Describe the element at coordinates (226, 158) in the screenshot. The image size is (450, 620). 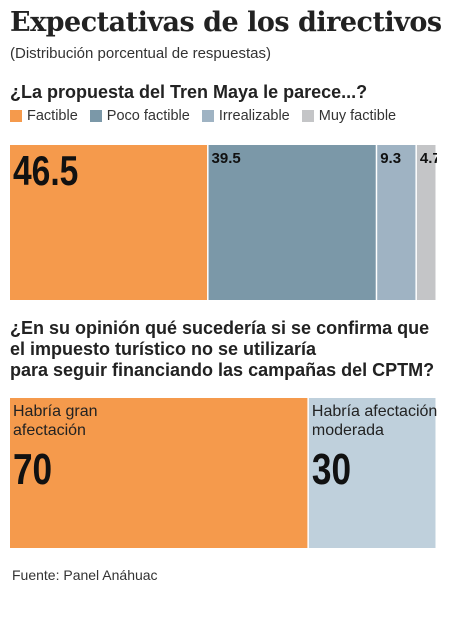
I see `data-label: 39.5` at that location.